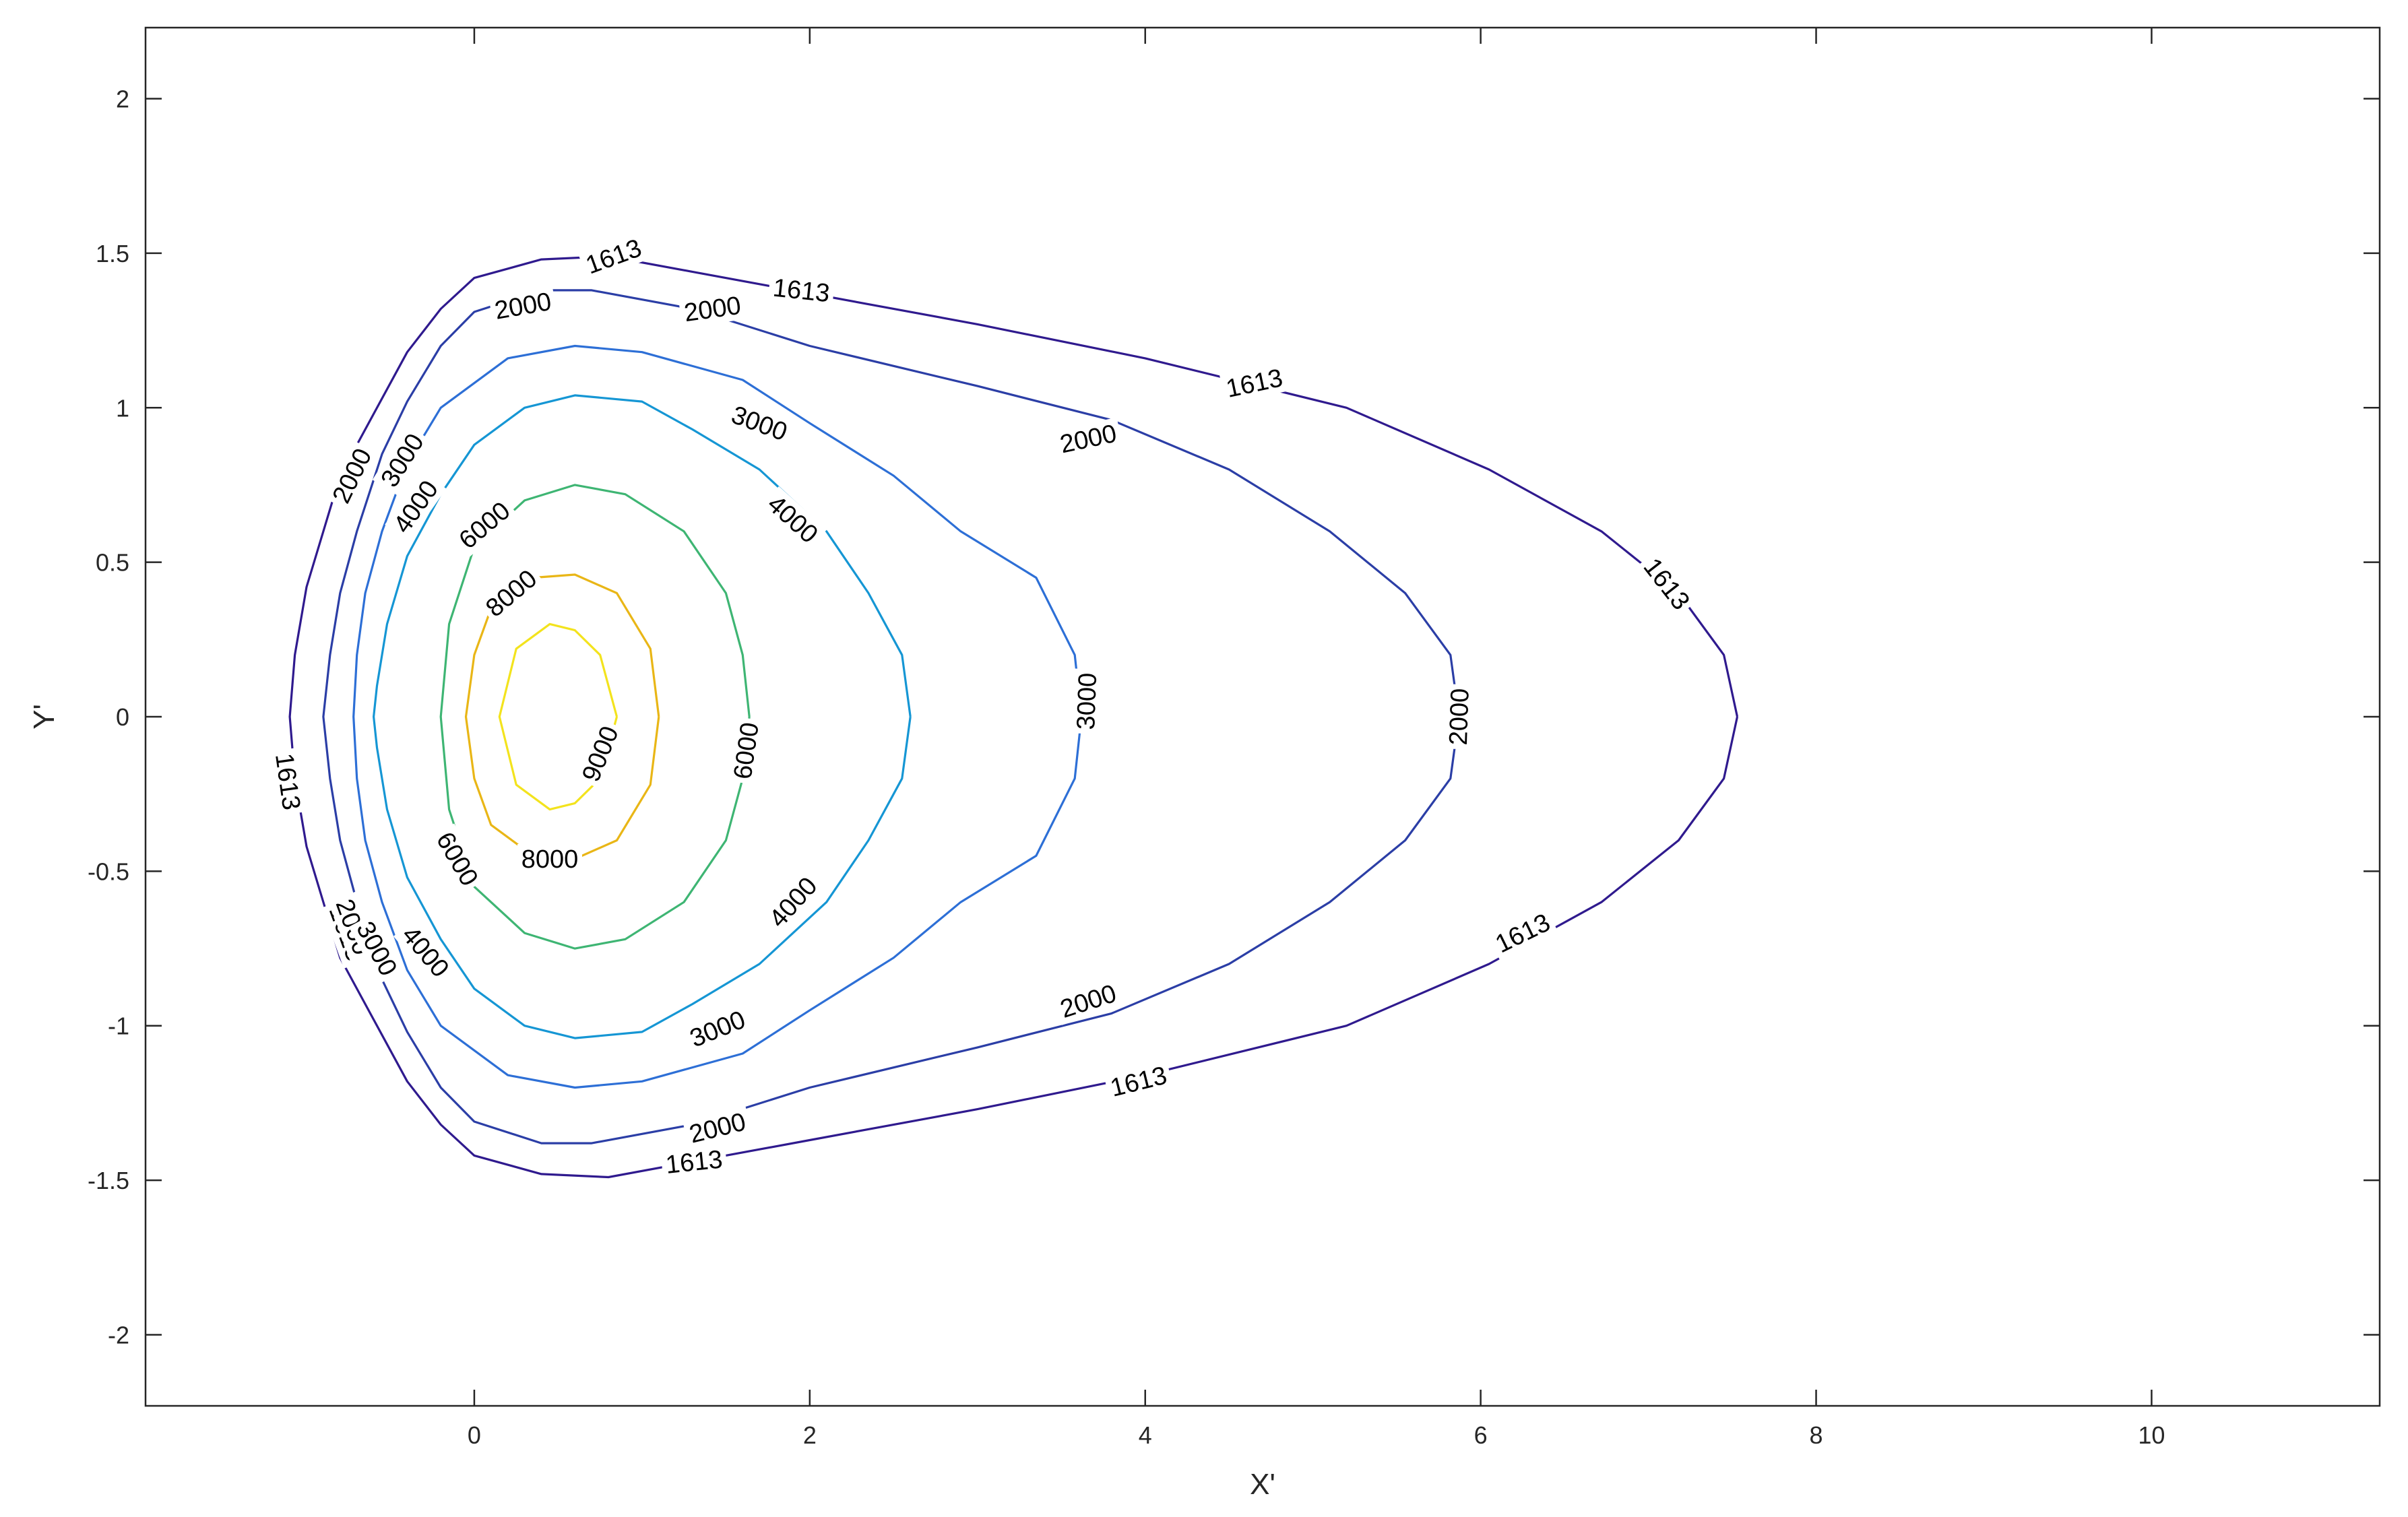 The width and height of the screenshot is (2408, 1517). Describe the element at coordinates (118, 1335) in the screenshot. I see `y-tick-label: -2` at that location.